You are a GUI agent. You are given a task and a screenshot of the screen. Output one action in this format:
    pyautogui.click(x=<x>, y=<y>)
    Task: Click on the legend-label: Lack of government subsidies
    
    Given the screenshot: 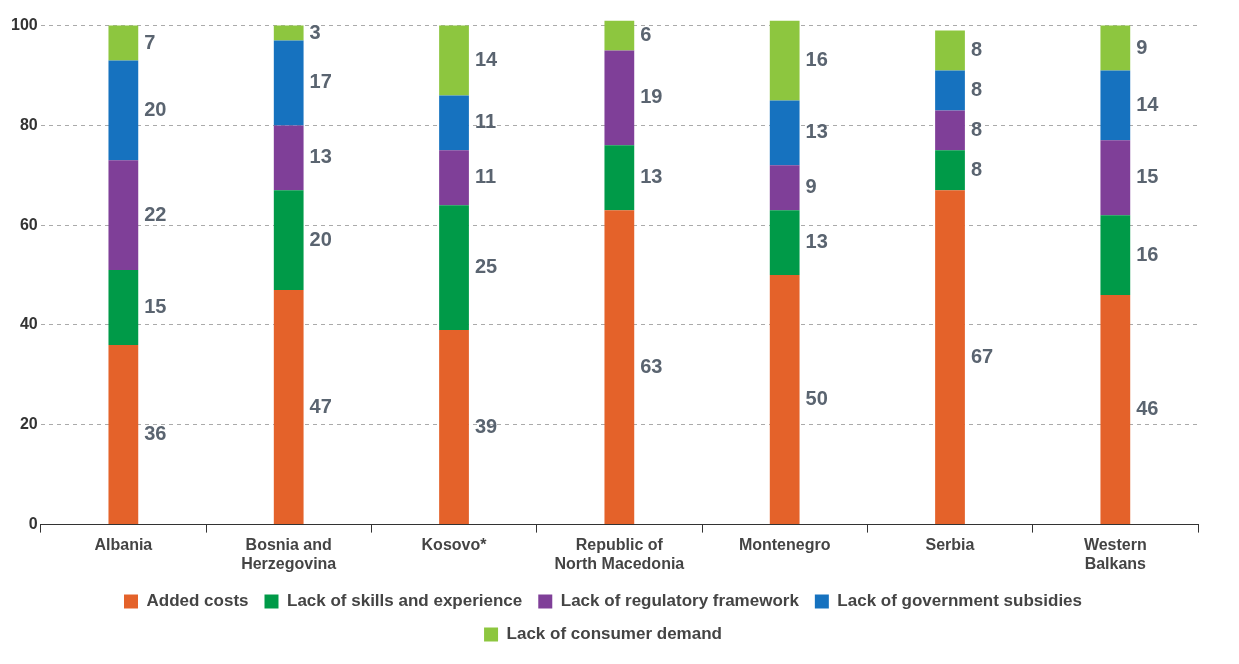 What is the action you would take?
    pyautogui.click(x=960, y=601)
    